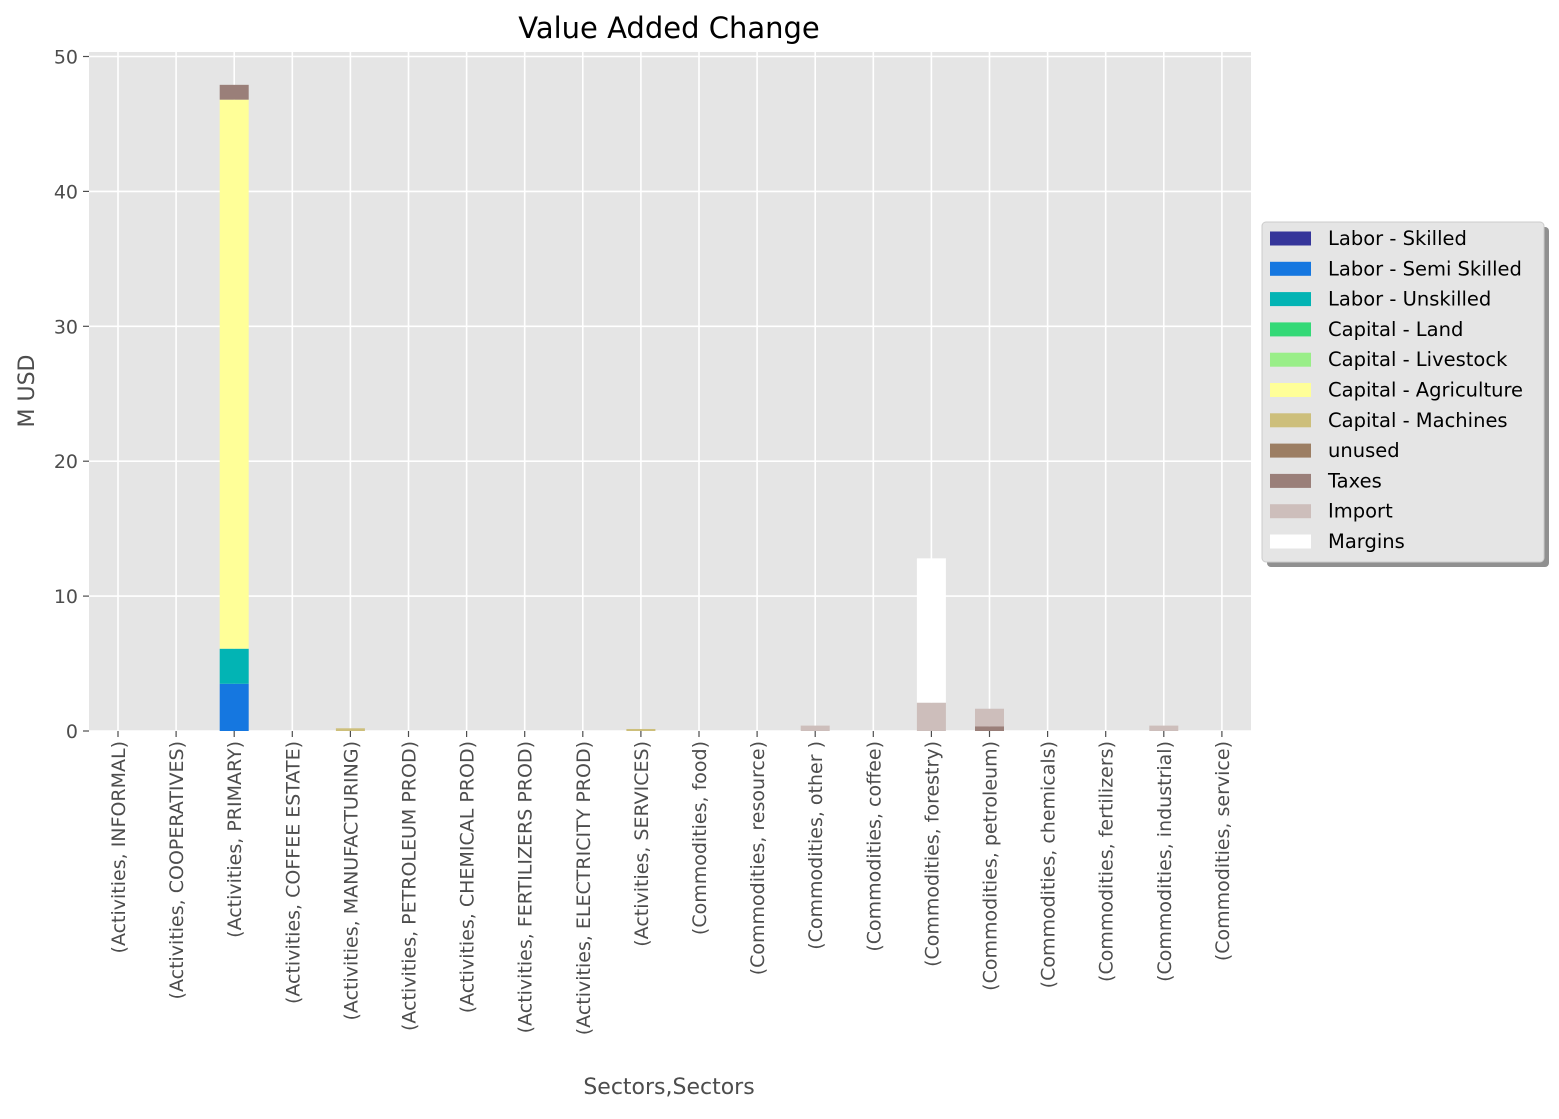 This screenshot has width=1559, height=1119. What do you see at coordinates (642, 844) in the screenshot?
I see `x-tick-label: (Activities, SERVICES)` at bounding box center [642, 844].